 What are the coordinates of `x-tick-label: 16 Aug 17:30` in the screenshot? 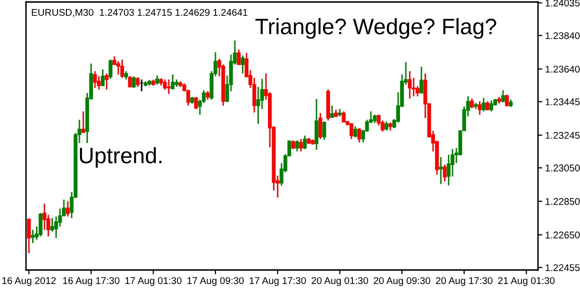 It's located at (91, 281).